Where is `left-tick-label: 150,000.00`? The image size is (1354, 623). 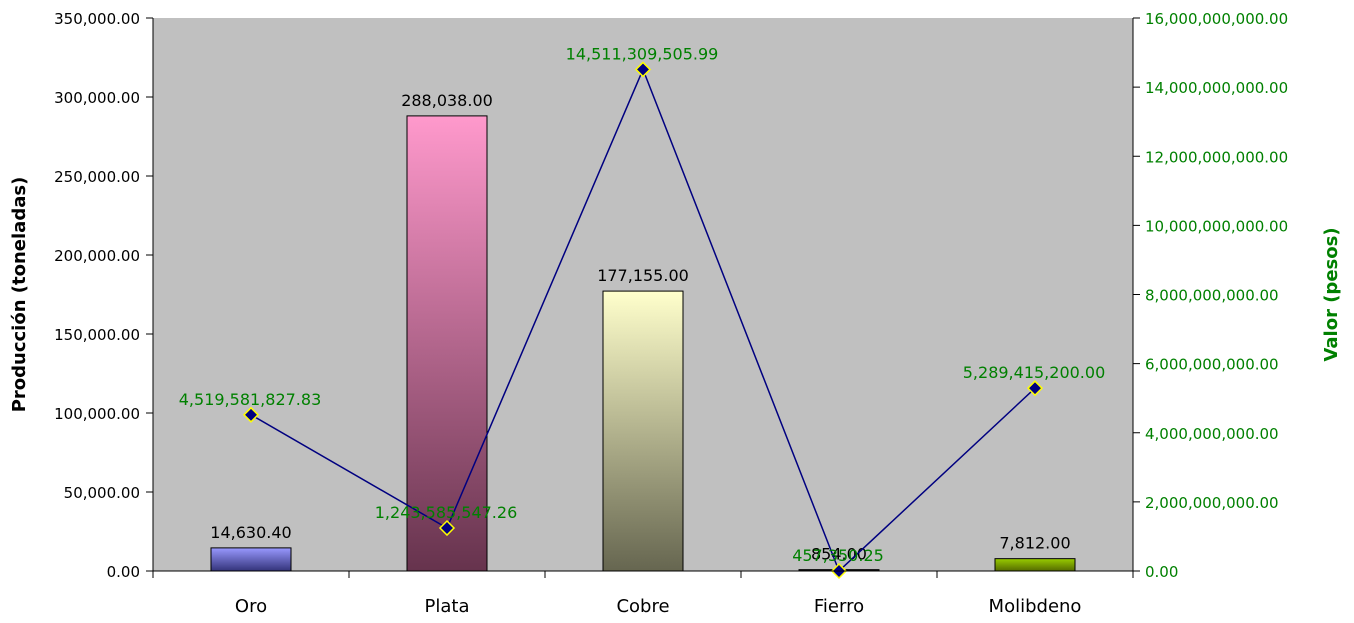
left-tick-label: 150,000.00 is located at coordinates (97, 335).